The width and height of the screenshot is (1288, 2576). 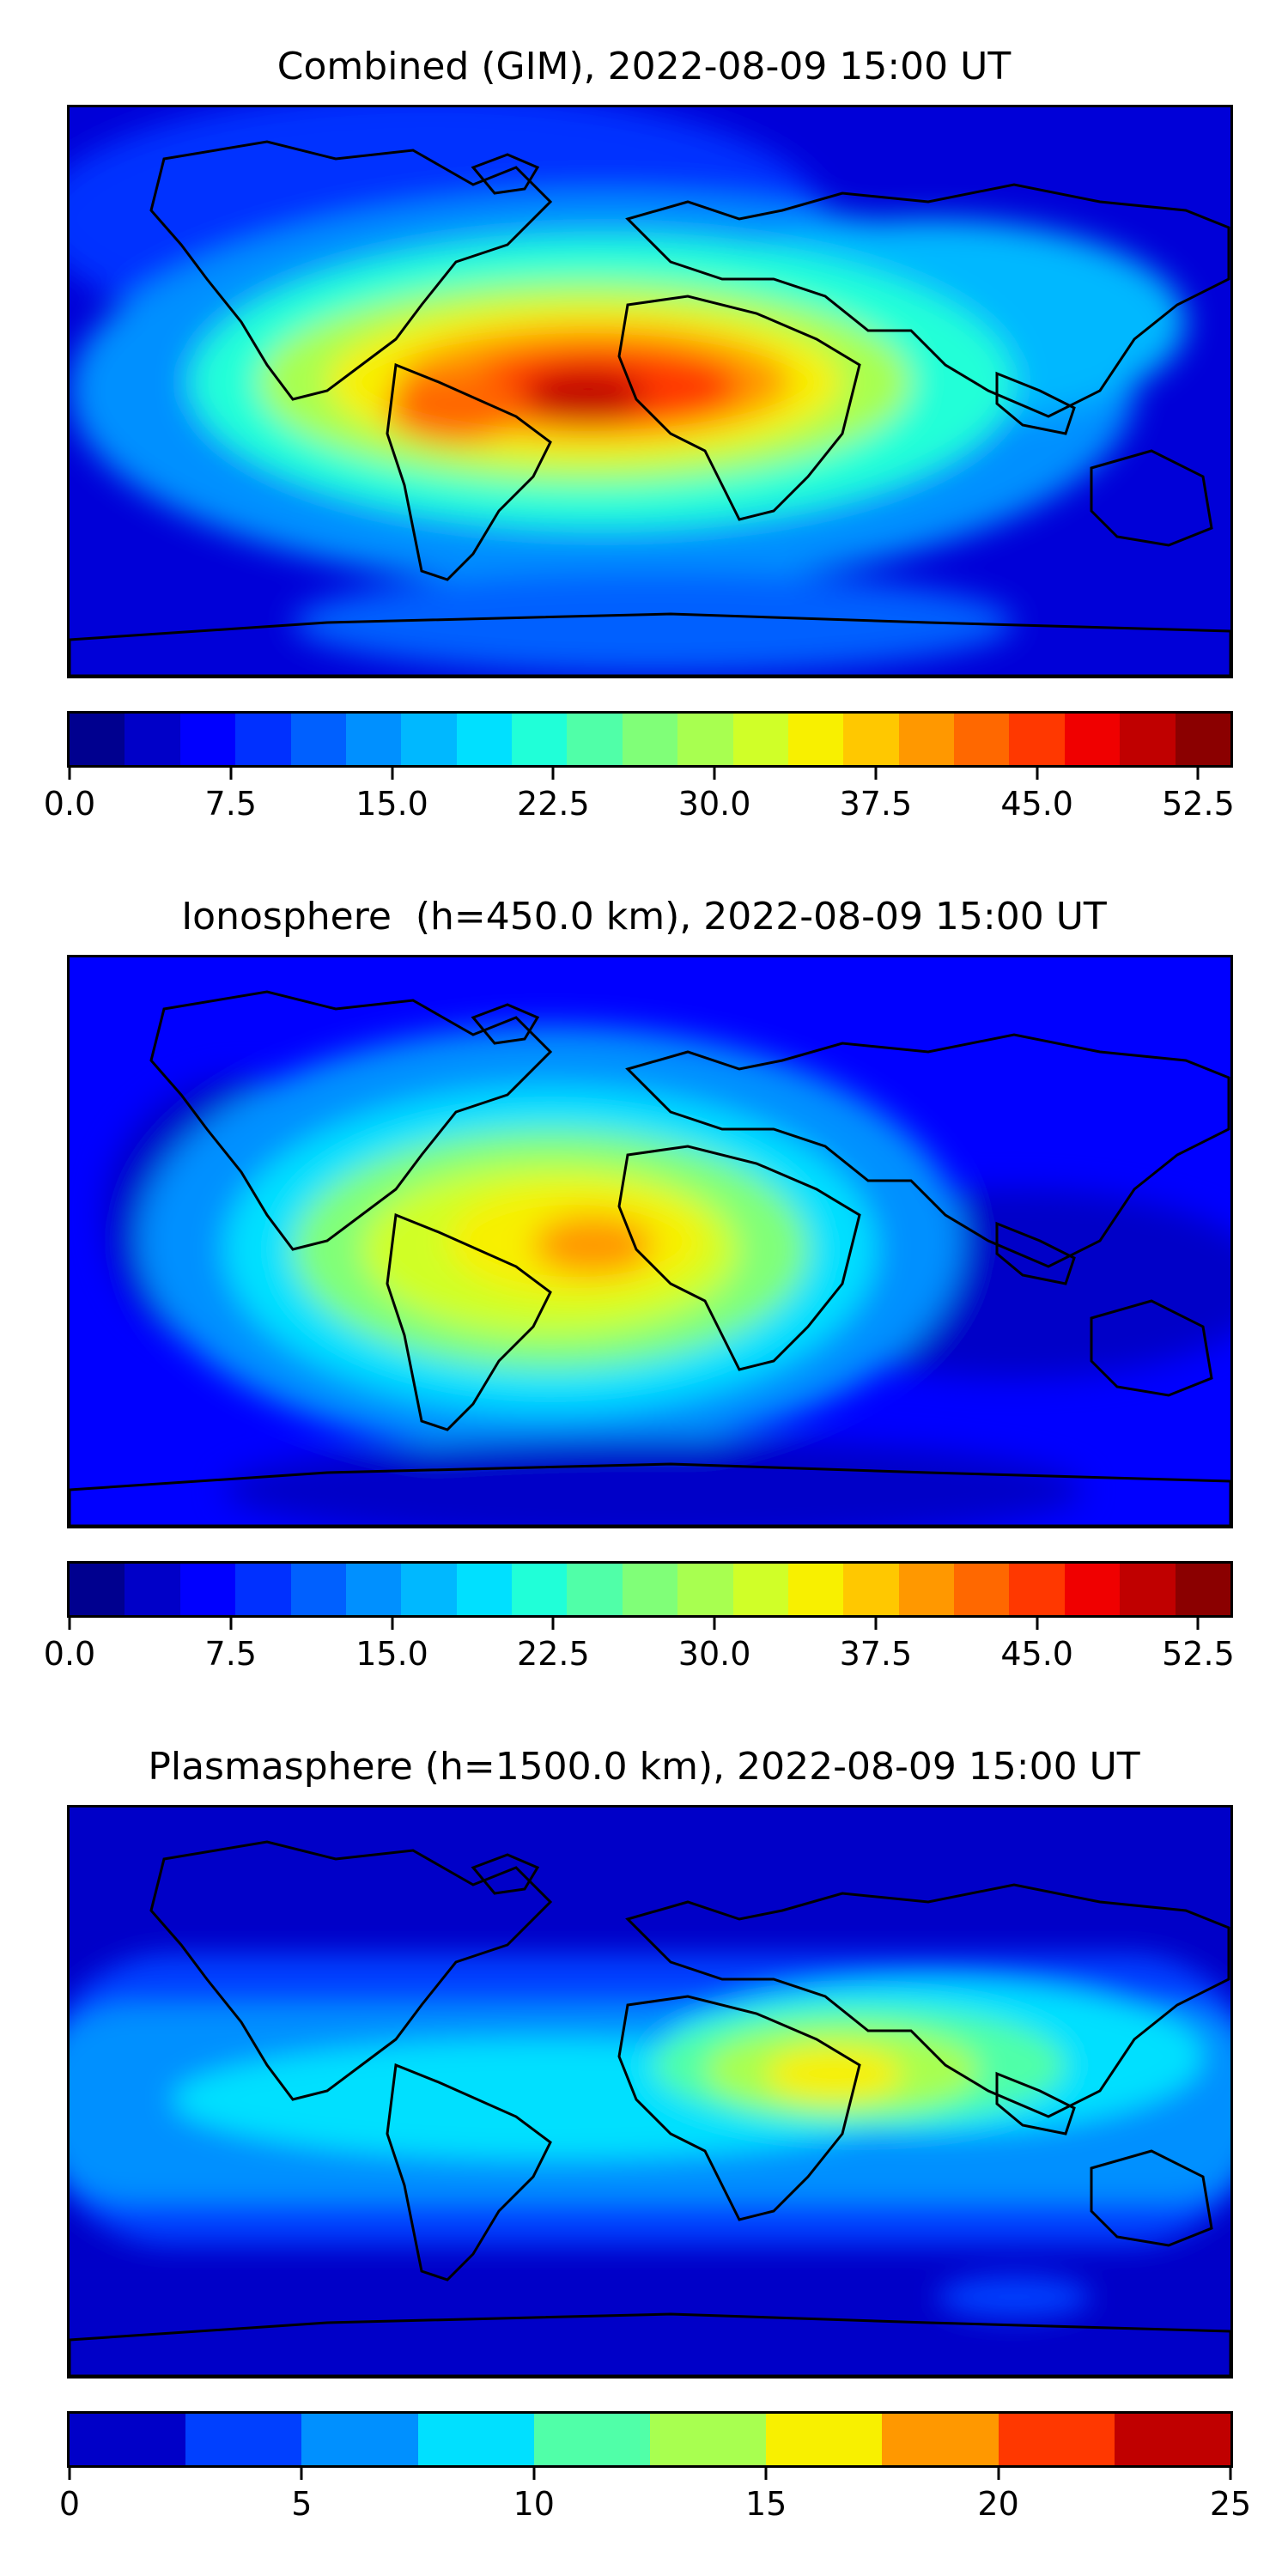 What do you see at coordinates (391, 804) in the screenshot?
I see `colorbar-tick-label: 15.0` at bounding box center [391, 804].